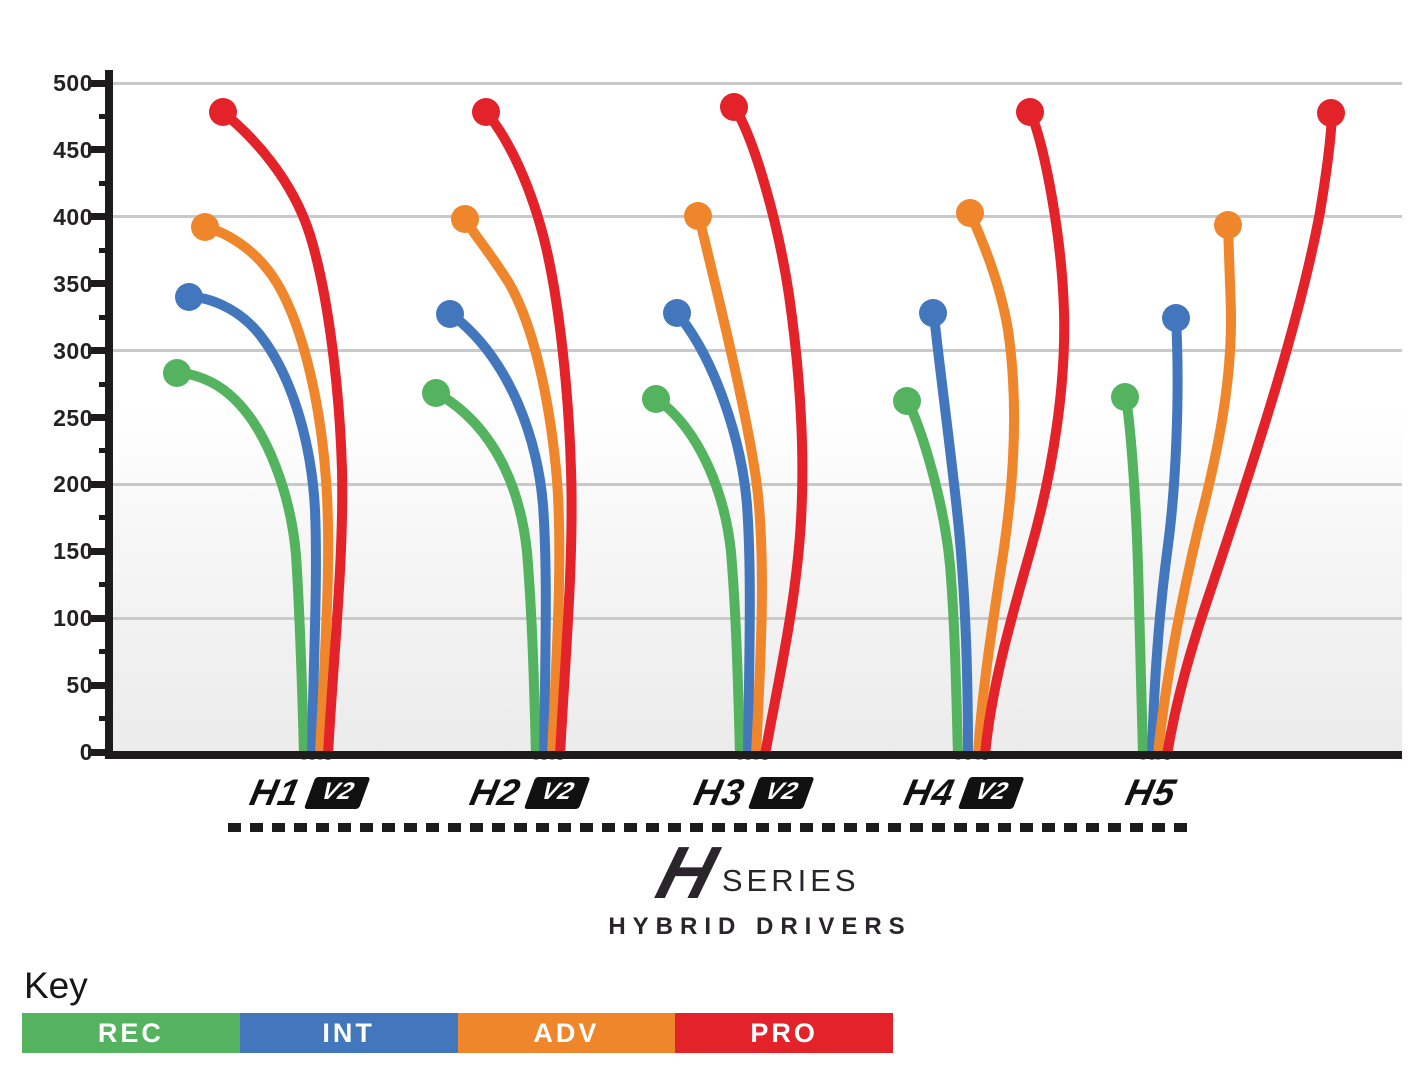  I want to click on flight-endpoint-H3-INT, so click(677, 313).